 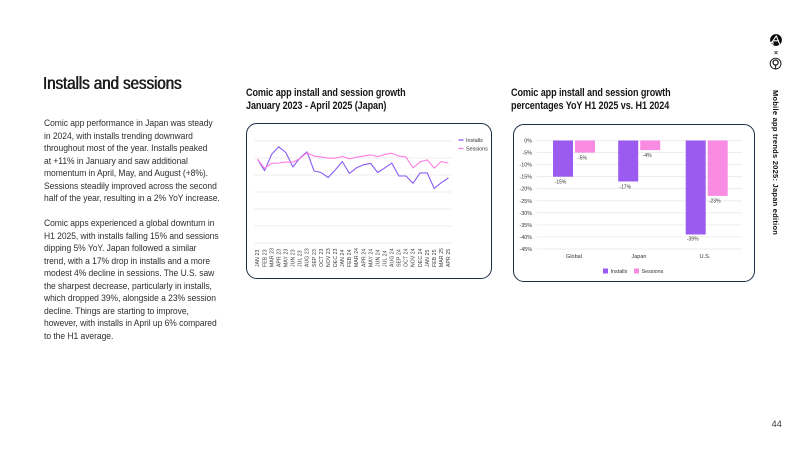 What do you see at coordinates (343, 258) in the screenshot?
I see `svg-text: JAN 24` at bounding box center [343, 258].